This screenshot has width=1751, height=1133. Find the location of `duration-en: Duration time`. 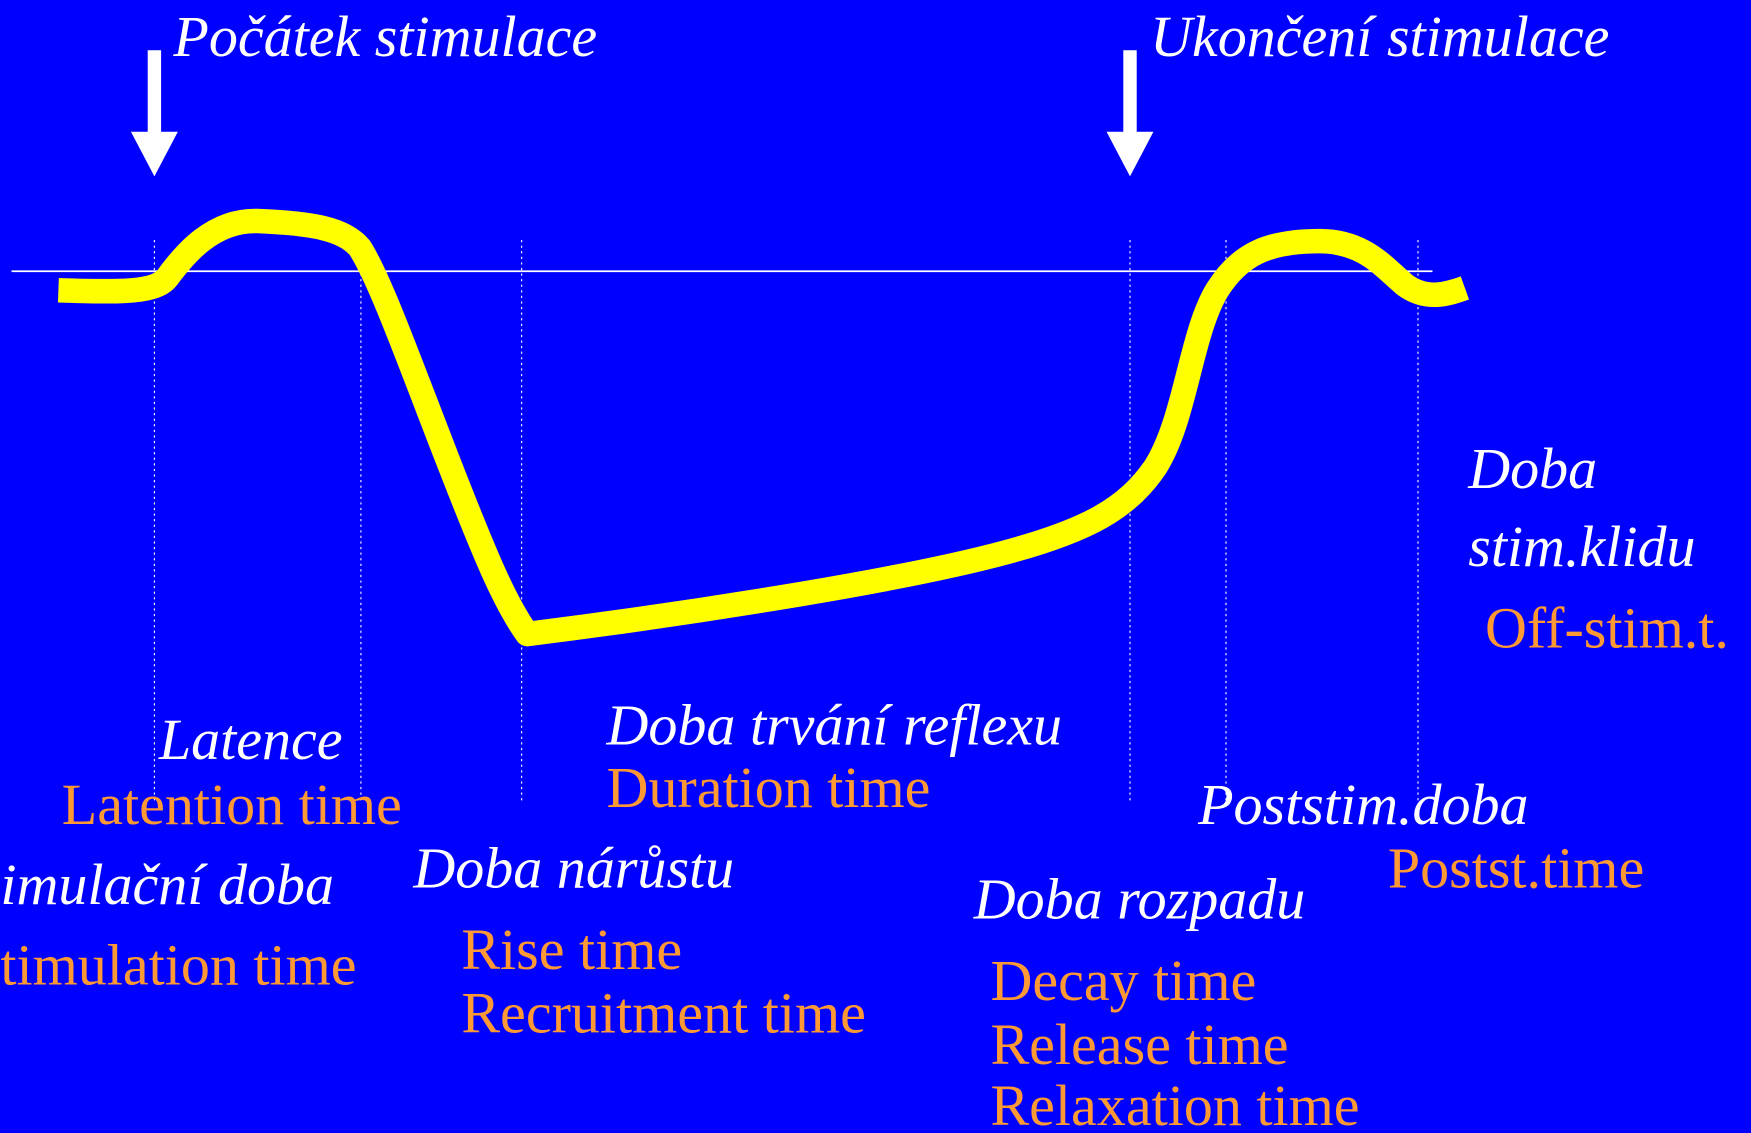

duration-en: Duration time is located at coordinates (768, 787).